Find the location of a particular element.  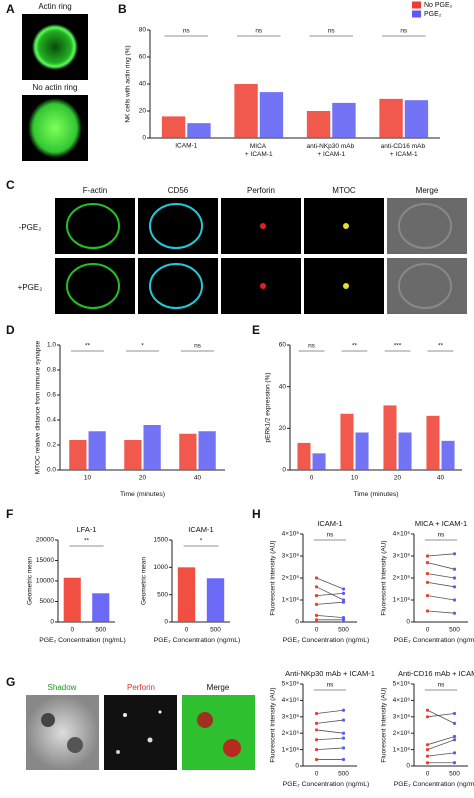

y-tick-label: 5000 is located at coordinates (47, 601).